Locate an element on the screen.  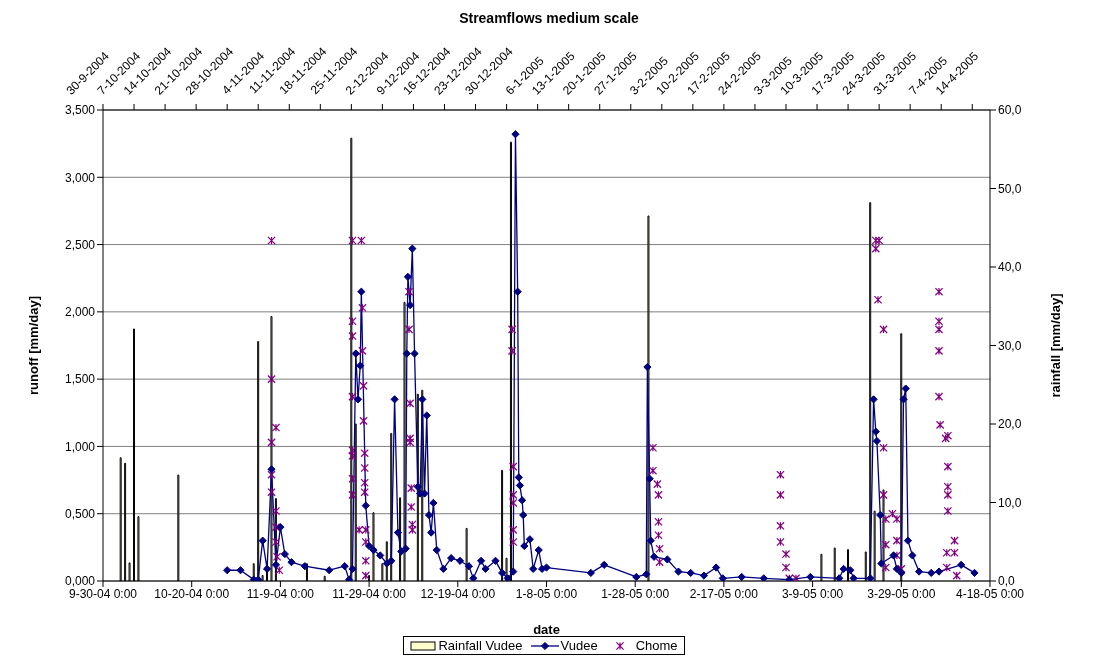
y-tick-label: 0,000 is located at coordinates (80, 581).